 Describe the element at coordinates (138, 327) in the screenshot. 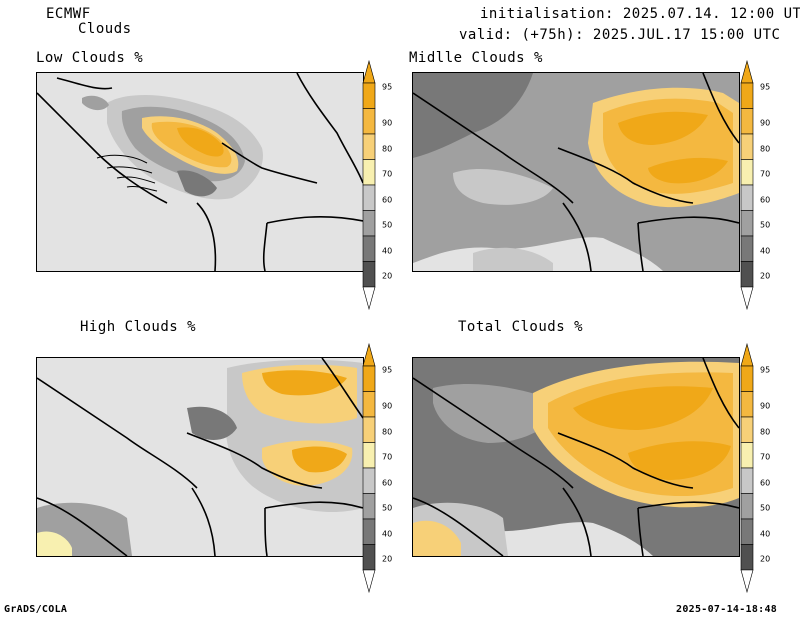

I see `panel-title-high: High Clouds %` at that location.